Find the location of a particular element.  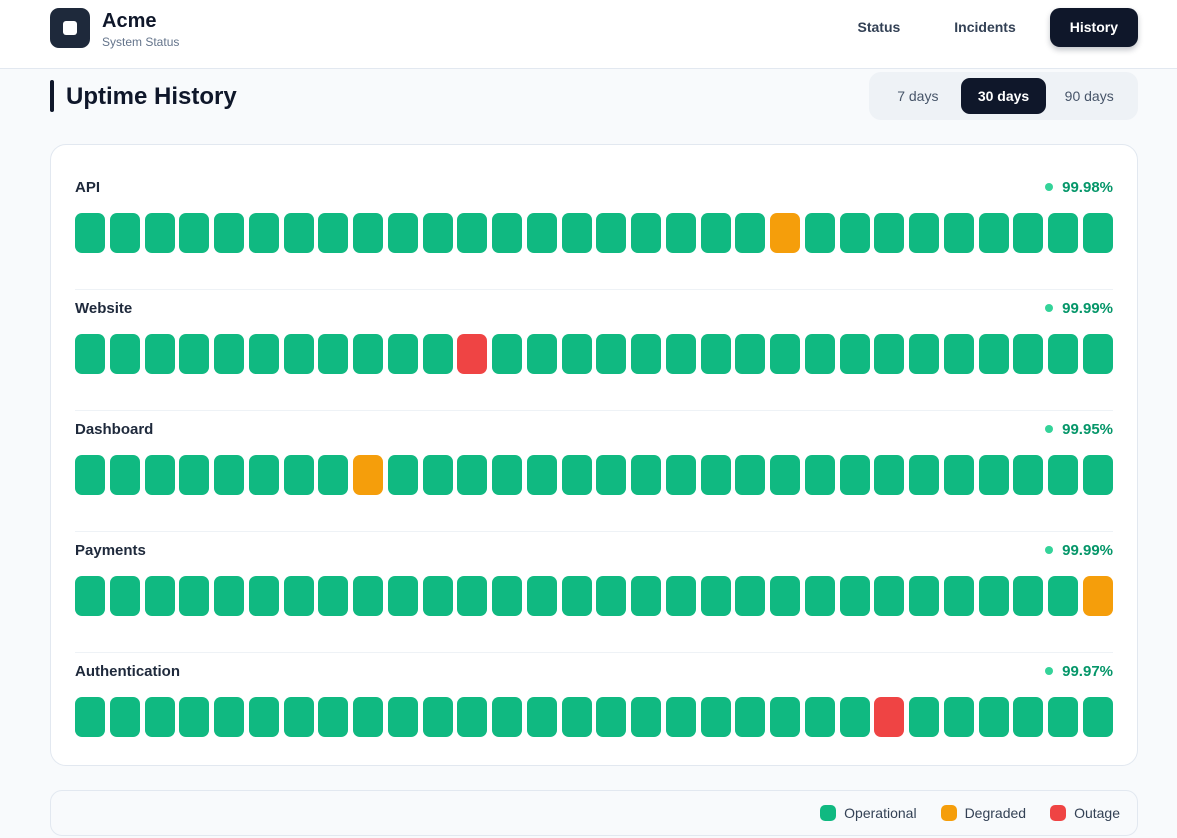

range-option: 90 days is located at coordinates (1089, 96).